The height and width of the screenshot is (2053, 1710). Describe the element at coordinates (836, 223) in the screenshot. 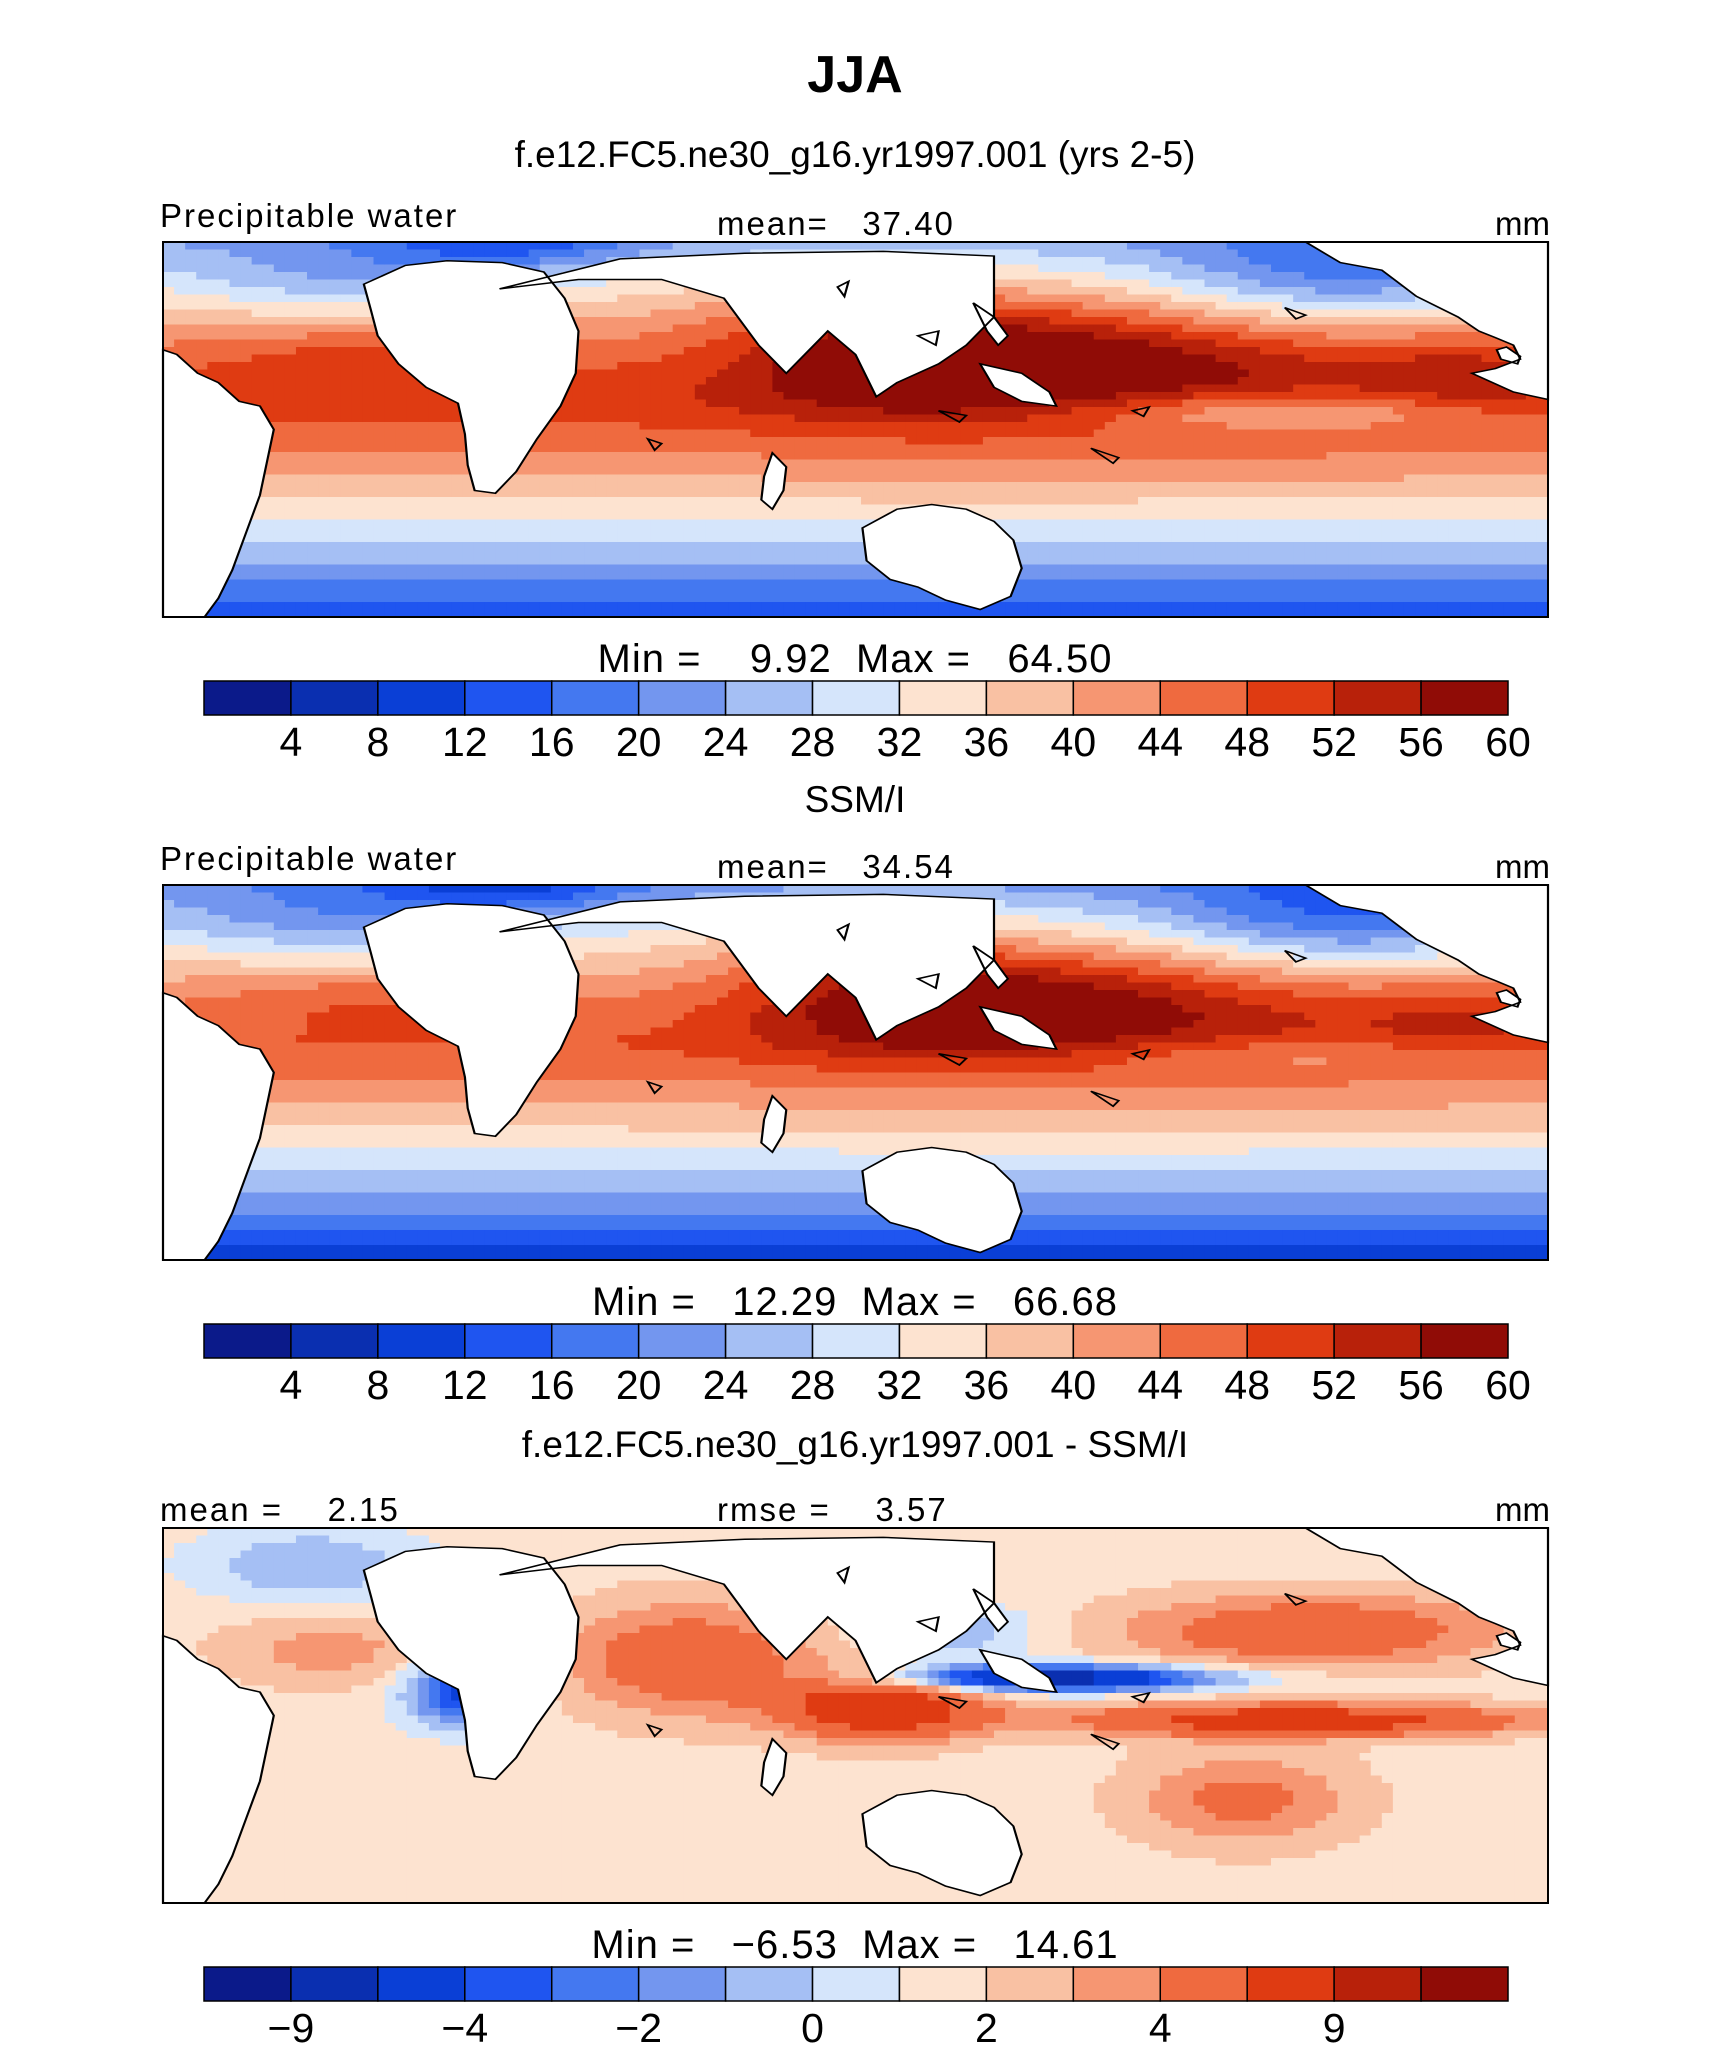

I see `panel-model-mean-label: mean= 37.40` at that location.